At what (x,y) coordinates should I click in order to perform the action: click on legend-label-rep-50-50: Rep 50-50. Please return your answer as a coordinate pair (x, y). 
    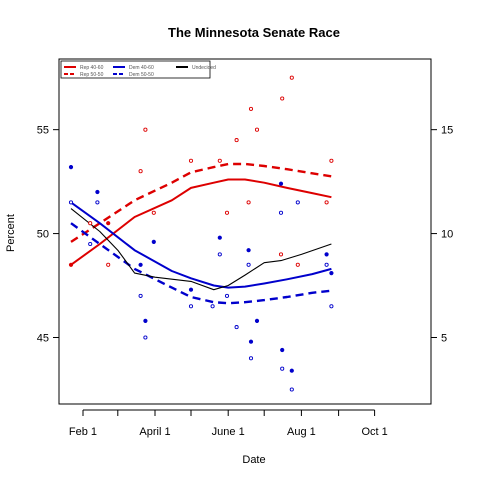
    Looking at the image, I should click on (92, 75).